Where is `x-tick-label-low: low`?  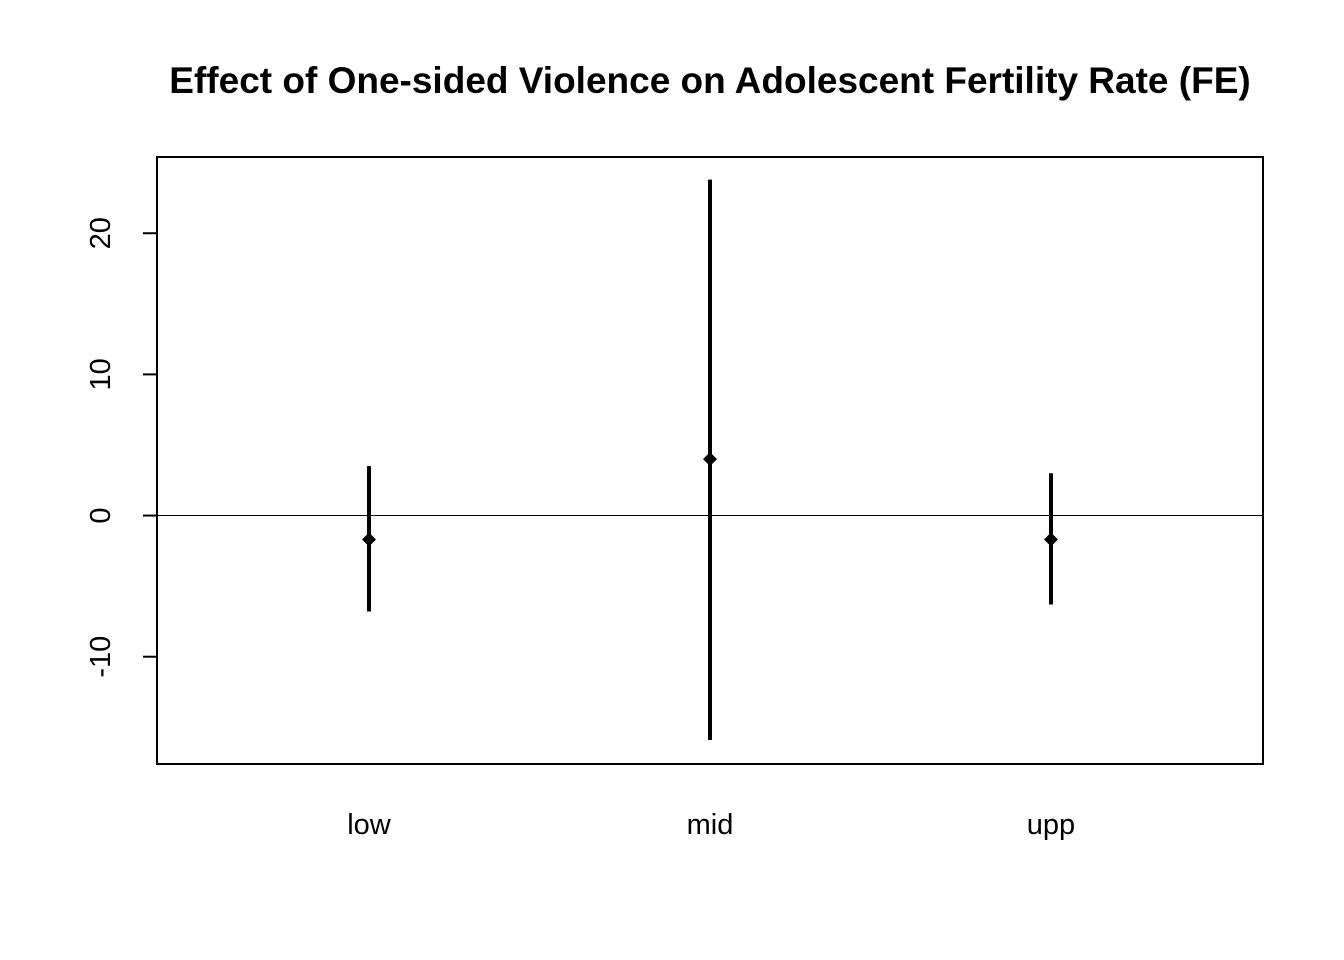 x-tick-label-low: low is located at coordinates (369, 825).